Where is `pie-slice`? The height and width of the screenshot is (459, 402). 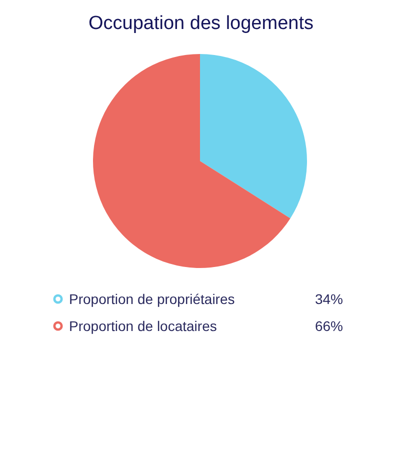
pie-slice is located at coordinates (253, 136).